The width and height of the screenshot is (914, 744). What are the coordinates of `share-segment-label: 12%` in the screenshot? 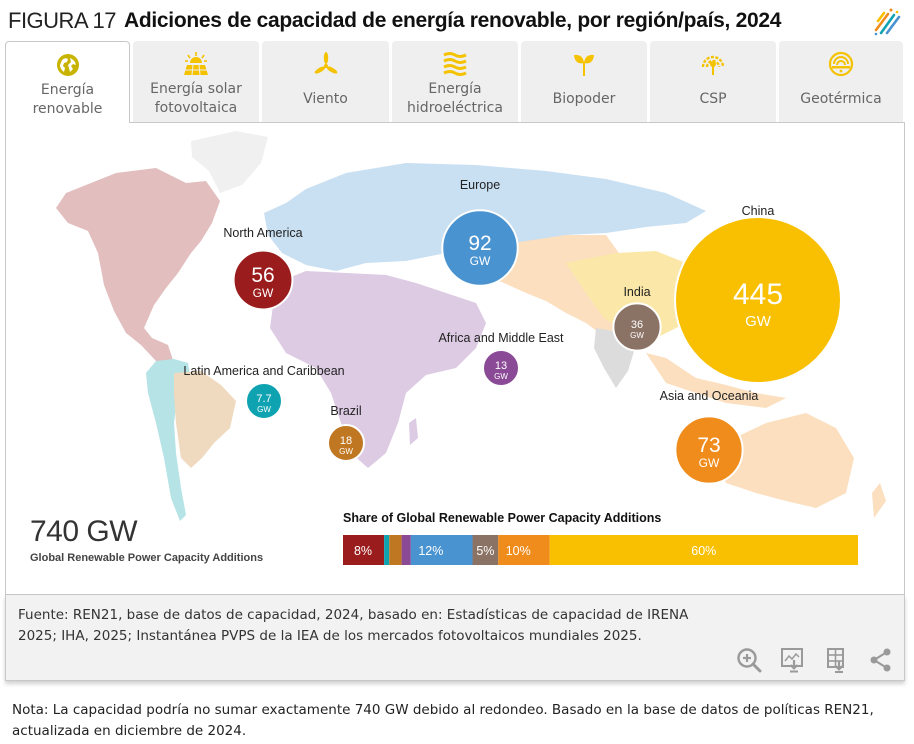 It's located at (430, 551).